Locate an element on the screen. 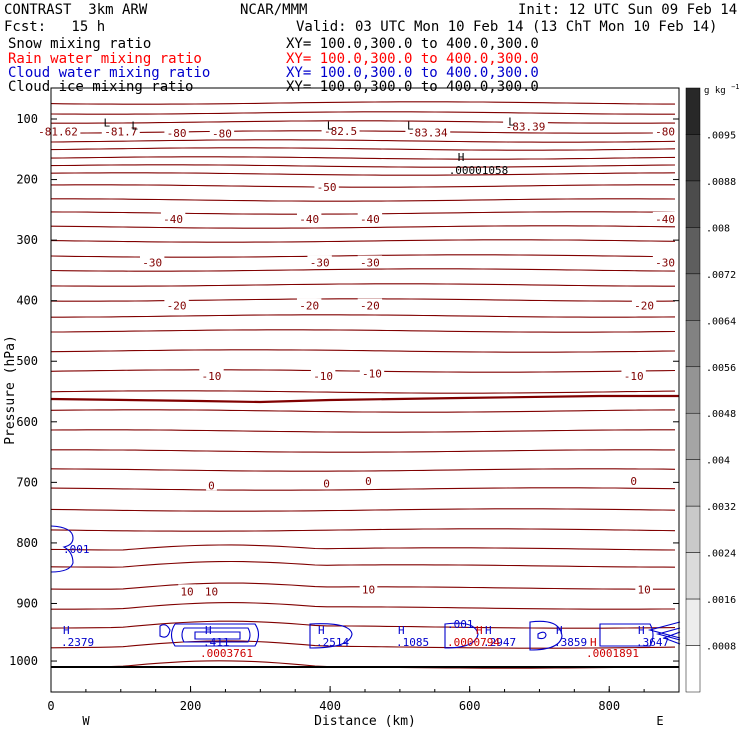  field-name-cloud-water: Cloud water mixing ratio is located at coordinates (109, 73).